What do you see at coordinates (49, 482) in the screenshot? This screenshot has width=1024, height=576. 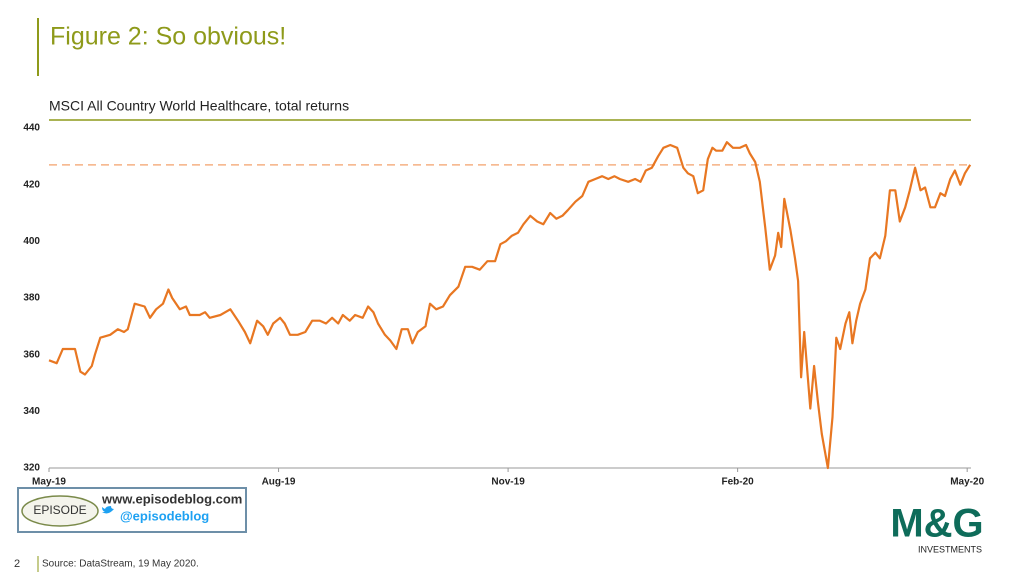 I see `x-tick-label: May-19` at bounding box center [49, 482].